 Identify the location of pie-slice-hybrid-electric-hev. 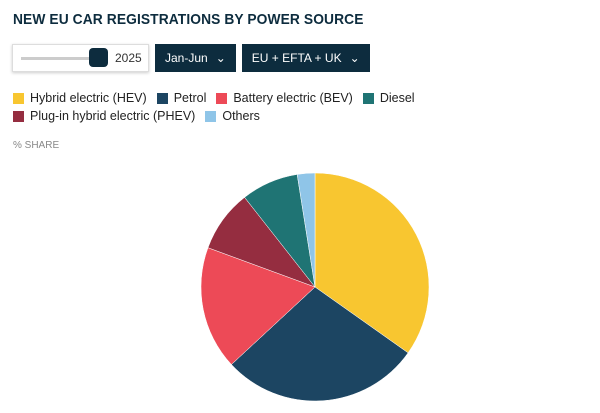
(372, 263).